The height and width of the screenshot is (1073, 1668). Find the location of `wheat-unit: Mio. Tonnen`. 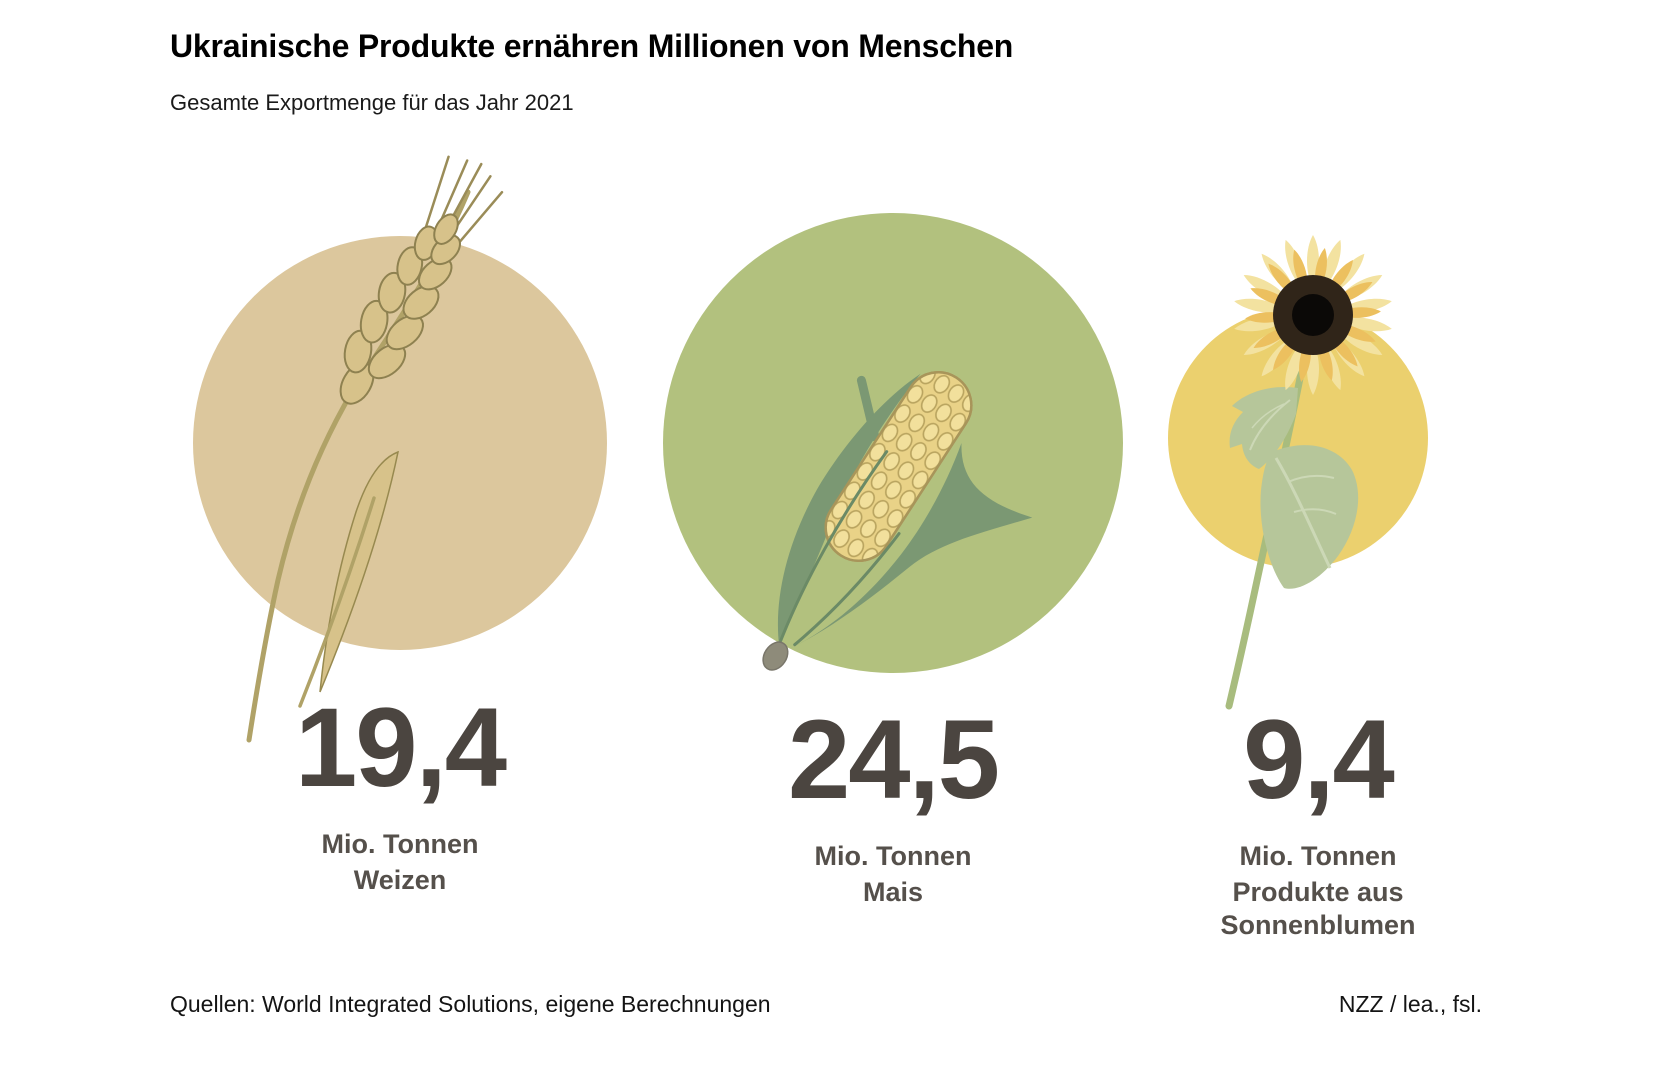

wheat-unit: Mio. Tonnen is located at coordinates (400, 844).